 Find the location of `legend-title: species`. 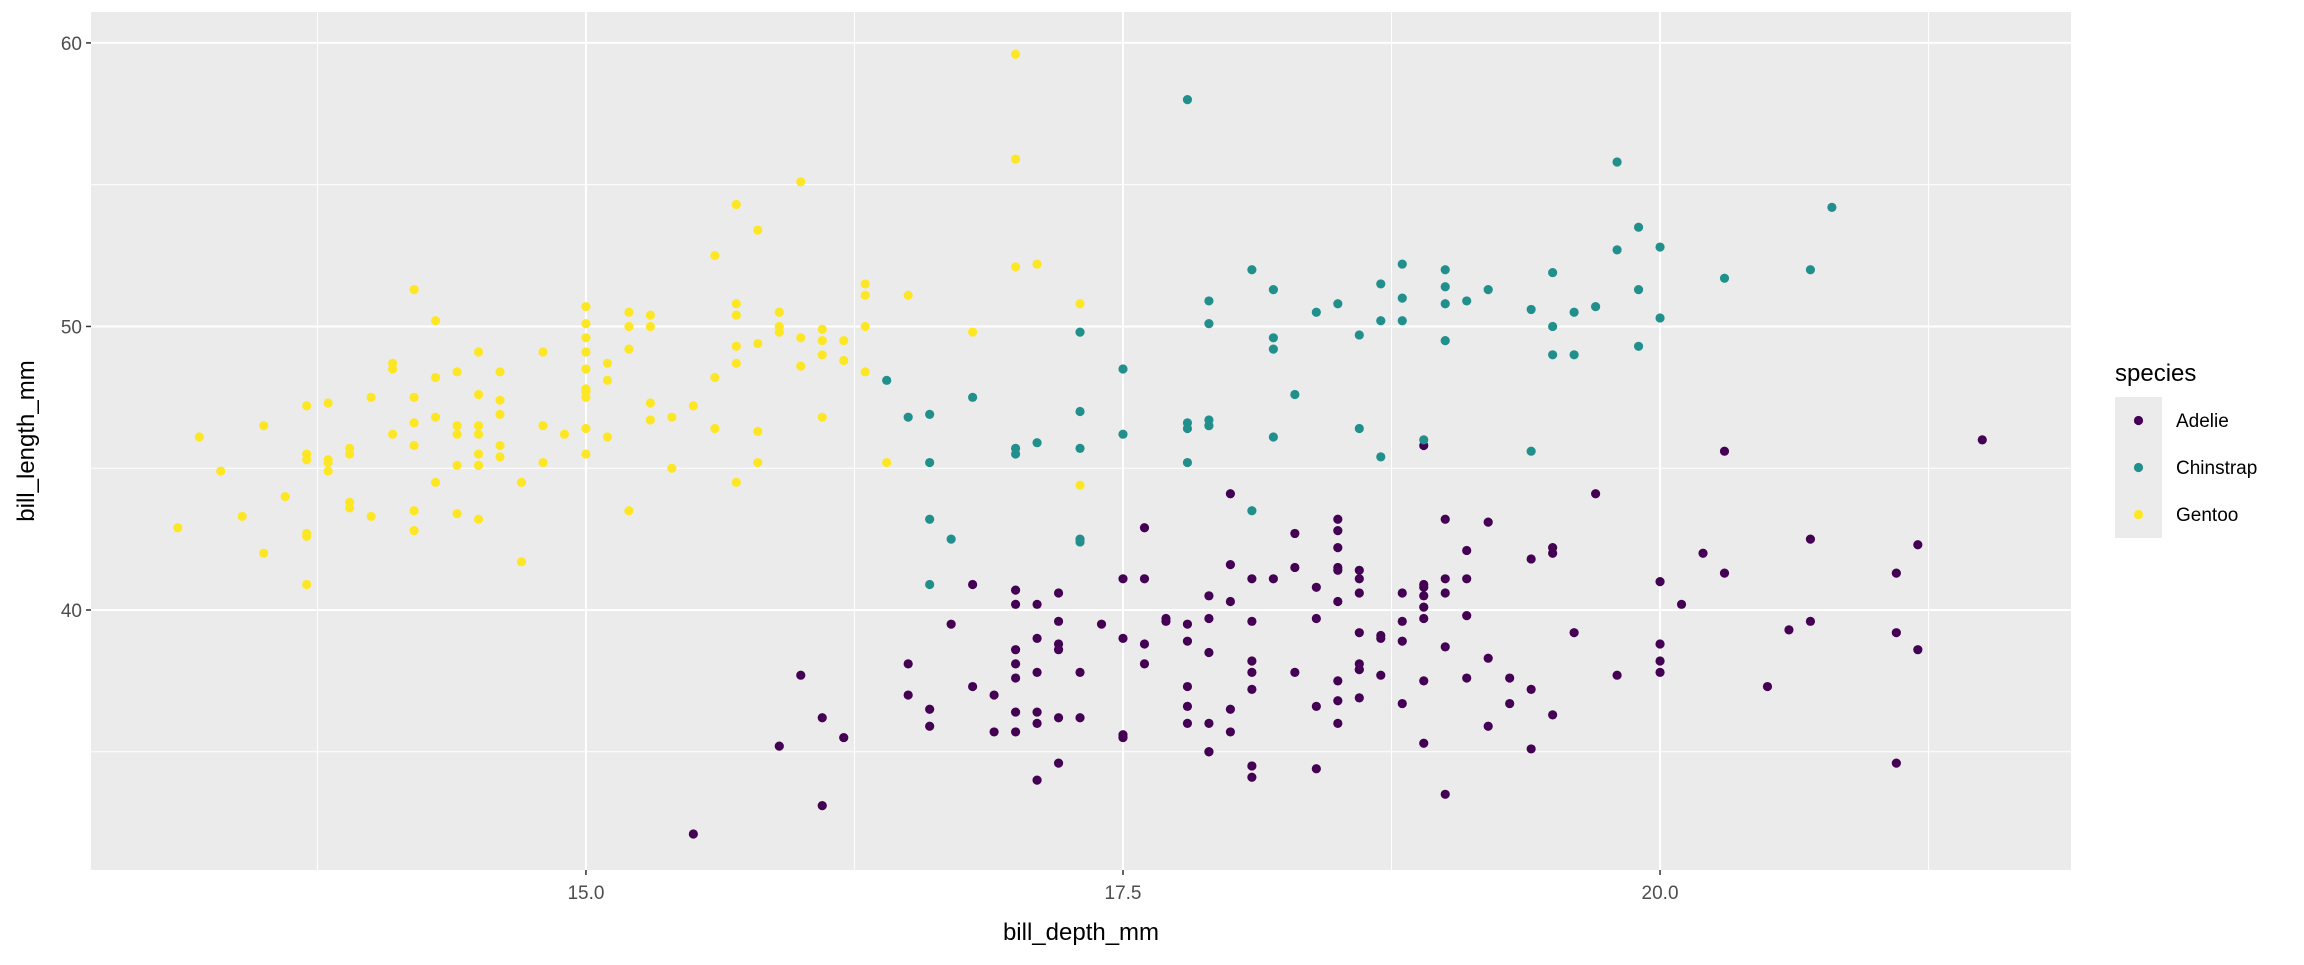

legend-title: species is located at coordinates (2155, 373).